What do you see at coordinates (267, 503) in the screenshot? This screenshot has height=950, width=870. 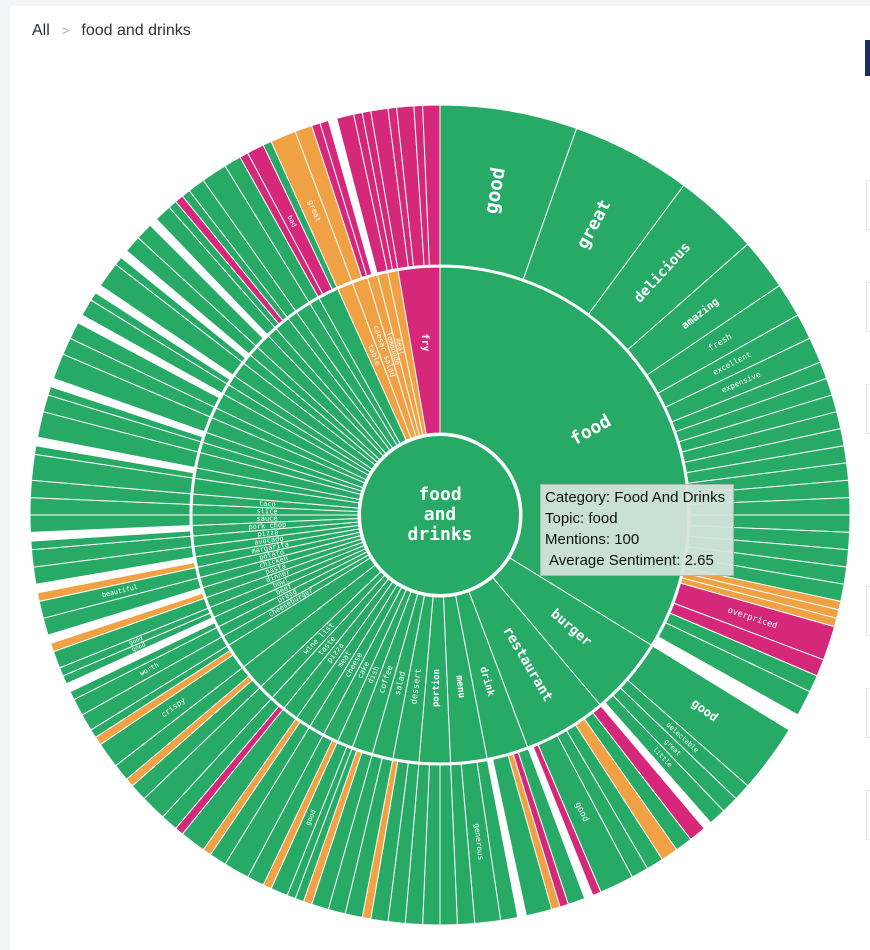 I see `slice-label: taco` at bounding box center [267, 503].